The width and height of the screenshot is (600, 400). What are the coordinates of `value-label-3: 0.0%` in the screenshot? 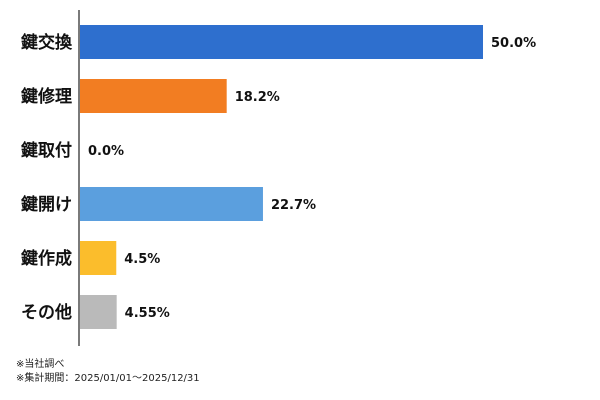 It's located at (106, 151).